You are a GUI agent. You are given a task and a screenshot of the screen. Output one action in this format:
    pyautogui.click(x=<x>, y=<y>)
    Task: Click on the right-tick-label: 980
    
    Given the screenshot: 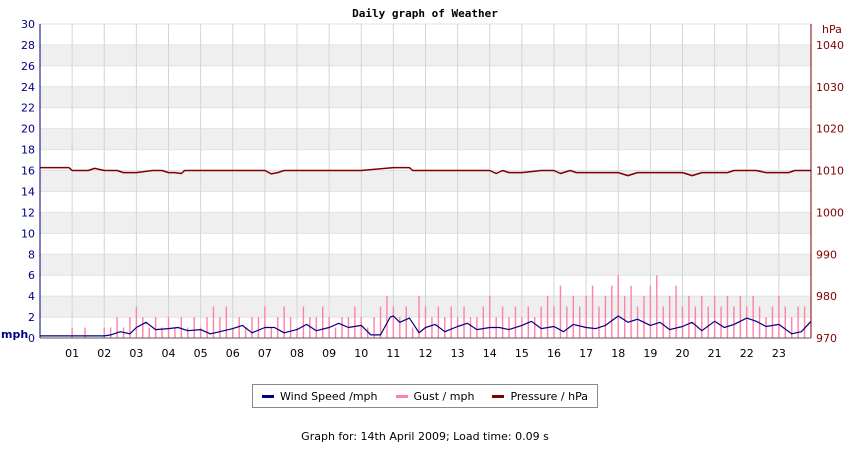 What is the action you would take?
    pyautogui.click(x=826, y=296)
    